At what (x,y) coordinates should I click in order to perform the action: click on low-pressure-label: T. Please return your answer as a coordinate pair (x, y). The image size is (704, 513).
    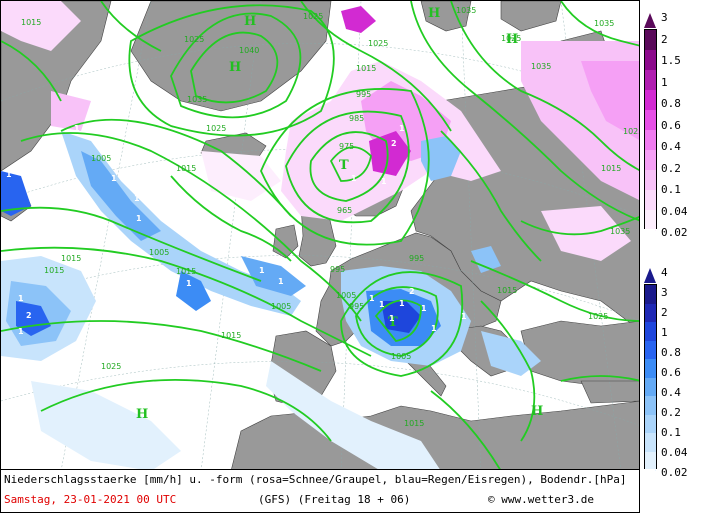
    Looking at the image, I should click on (393, 322).